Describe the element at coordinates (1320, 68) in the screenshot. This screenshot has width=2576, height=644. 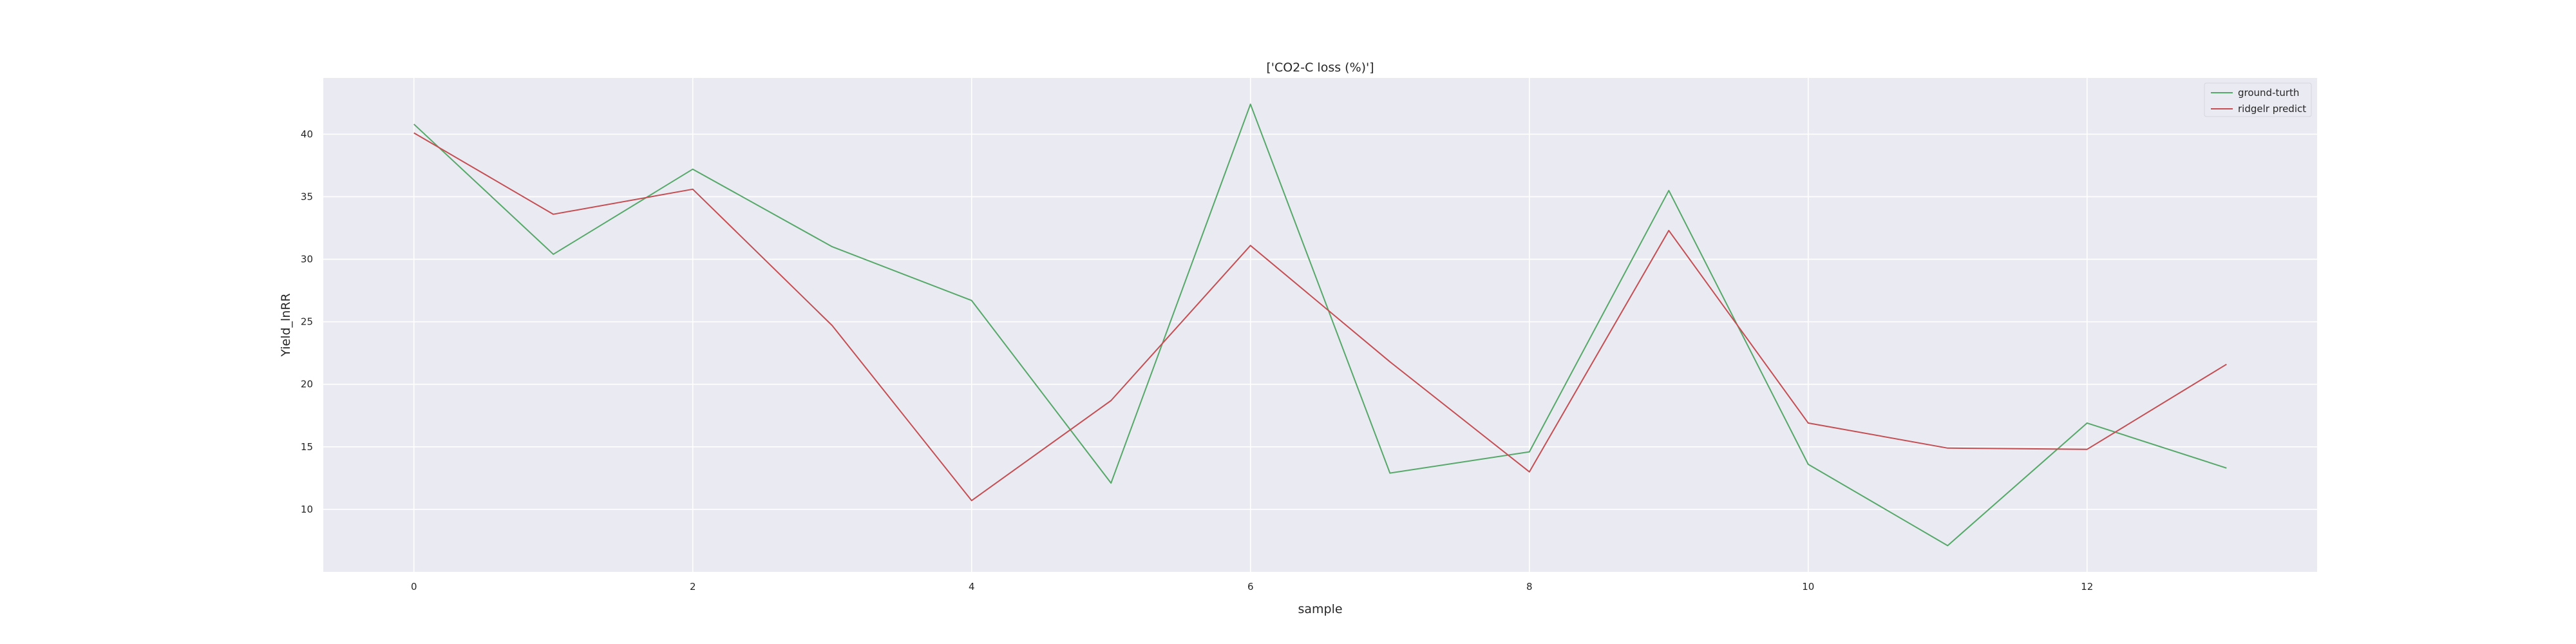
I see `chart-title: ['CO2-C loss (%)']` at that location.